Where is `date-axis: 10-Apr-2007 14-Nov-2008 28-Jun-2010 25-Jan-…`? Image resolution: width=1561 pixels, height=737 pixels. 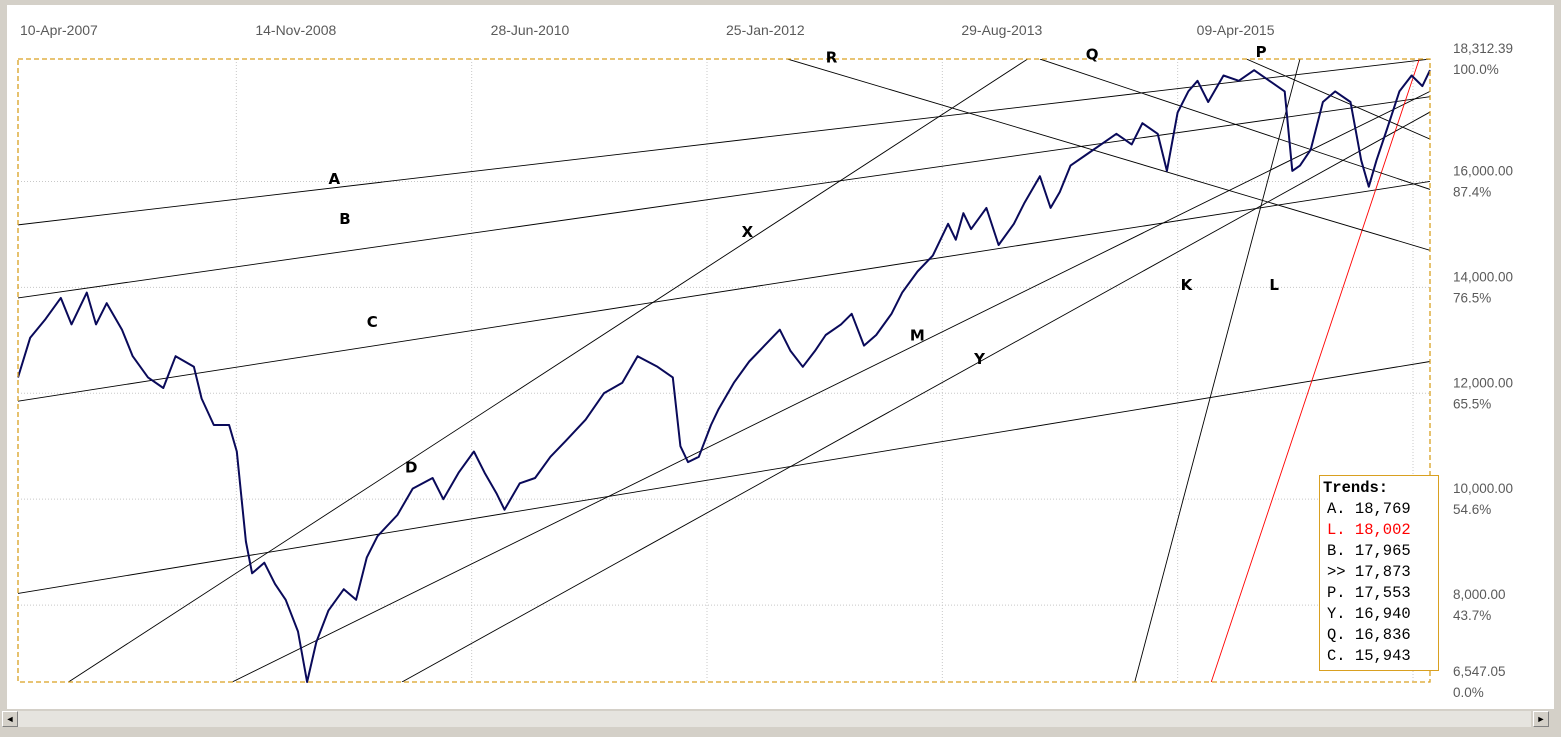
date-axis: 10-Apr-2007 14-Nov-2008 28-Jun-2010 25-Jan-… is located at coordinates (647, 30).